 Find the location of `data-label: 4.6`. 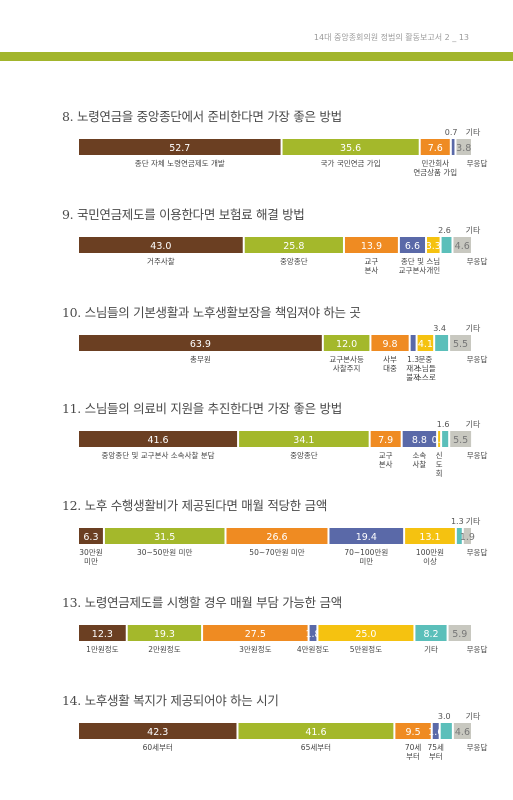

data-label: 4.6 is located at coordinates (462, 246).